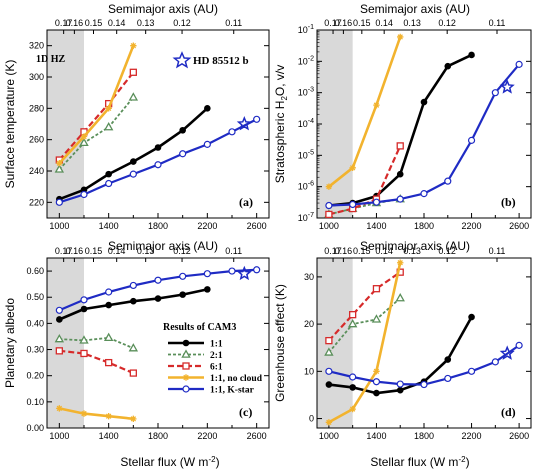  What do you see at coordinates (35, 323) in the screenshot?
I see `y-tick-label: 0.40` at bounding box center [35, 323].